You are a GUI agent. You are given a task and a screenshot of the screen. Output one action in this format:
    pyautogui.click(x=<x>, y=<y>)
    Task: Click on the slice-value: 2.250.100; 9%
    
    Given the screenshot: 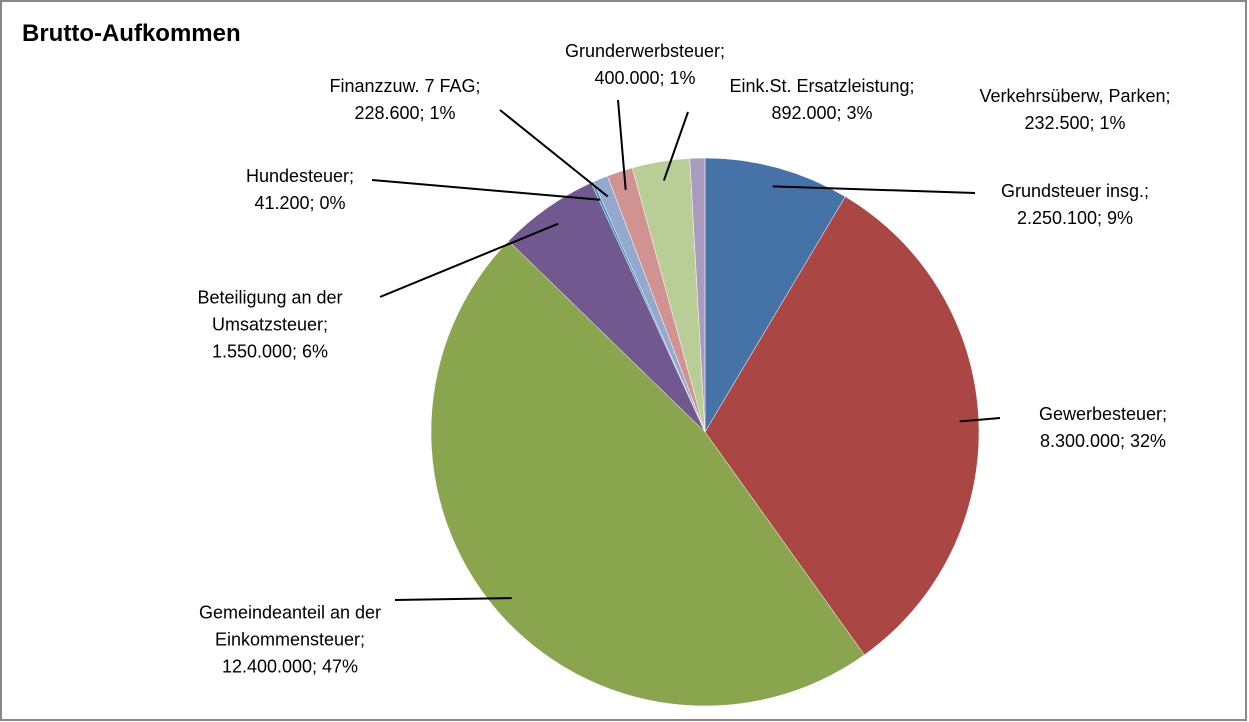 What is the action you would take?
    pyautogui.click(x=1075, y=218)
    